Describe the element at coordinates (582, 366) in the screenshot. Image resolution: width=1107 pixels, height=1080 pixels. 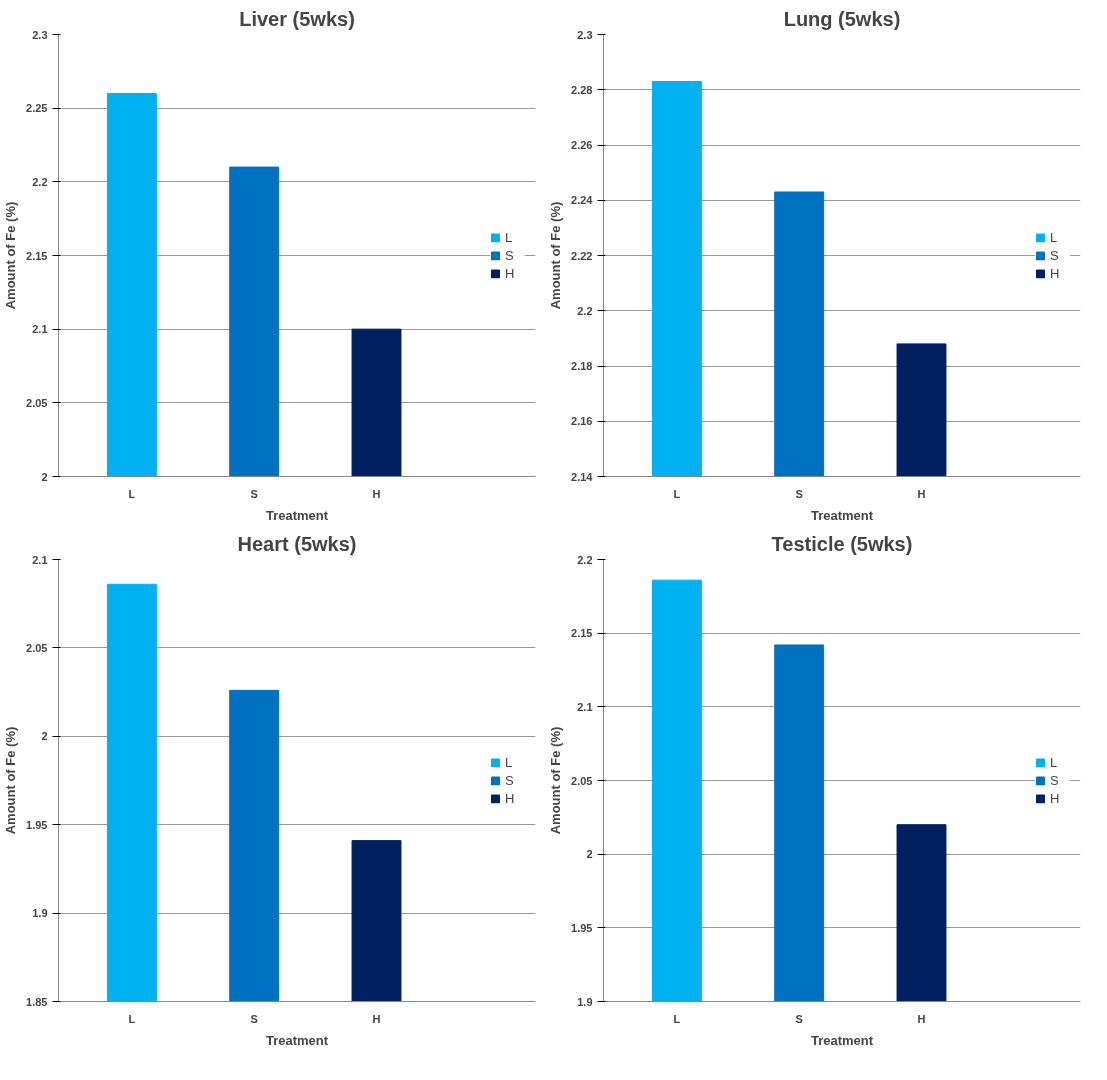
I see `y-tick-label: 2.18` at that location.